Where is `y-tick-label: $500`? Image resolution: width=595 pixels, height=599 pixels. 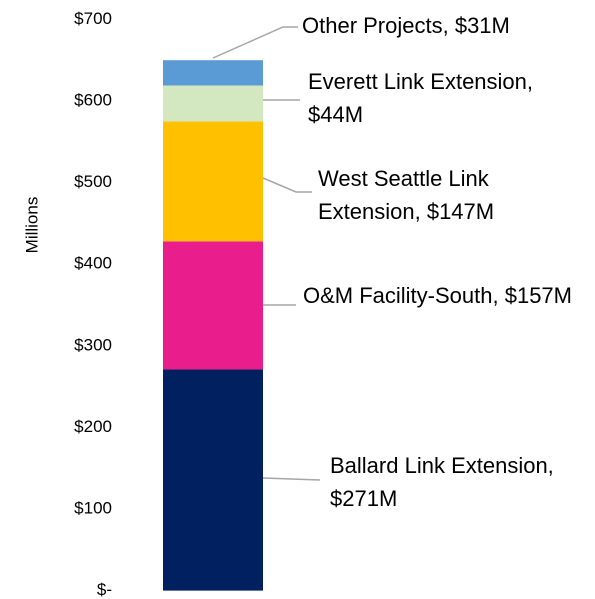 y-tick-label: $500 is located at coordinates (93, 181).